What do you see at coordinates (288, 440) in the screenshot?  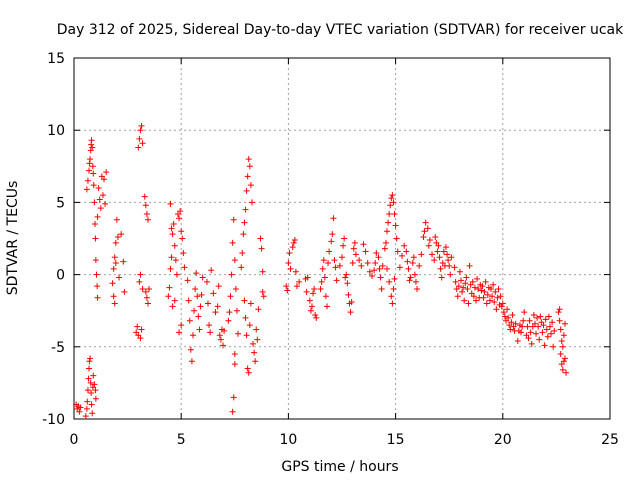 I see `x-tick-label: 10` at bounding box center [288, 440].